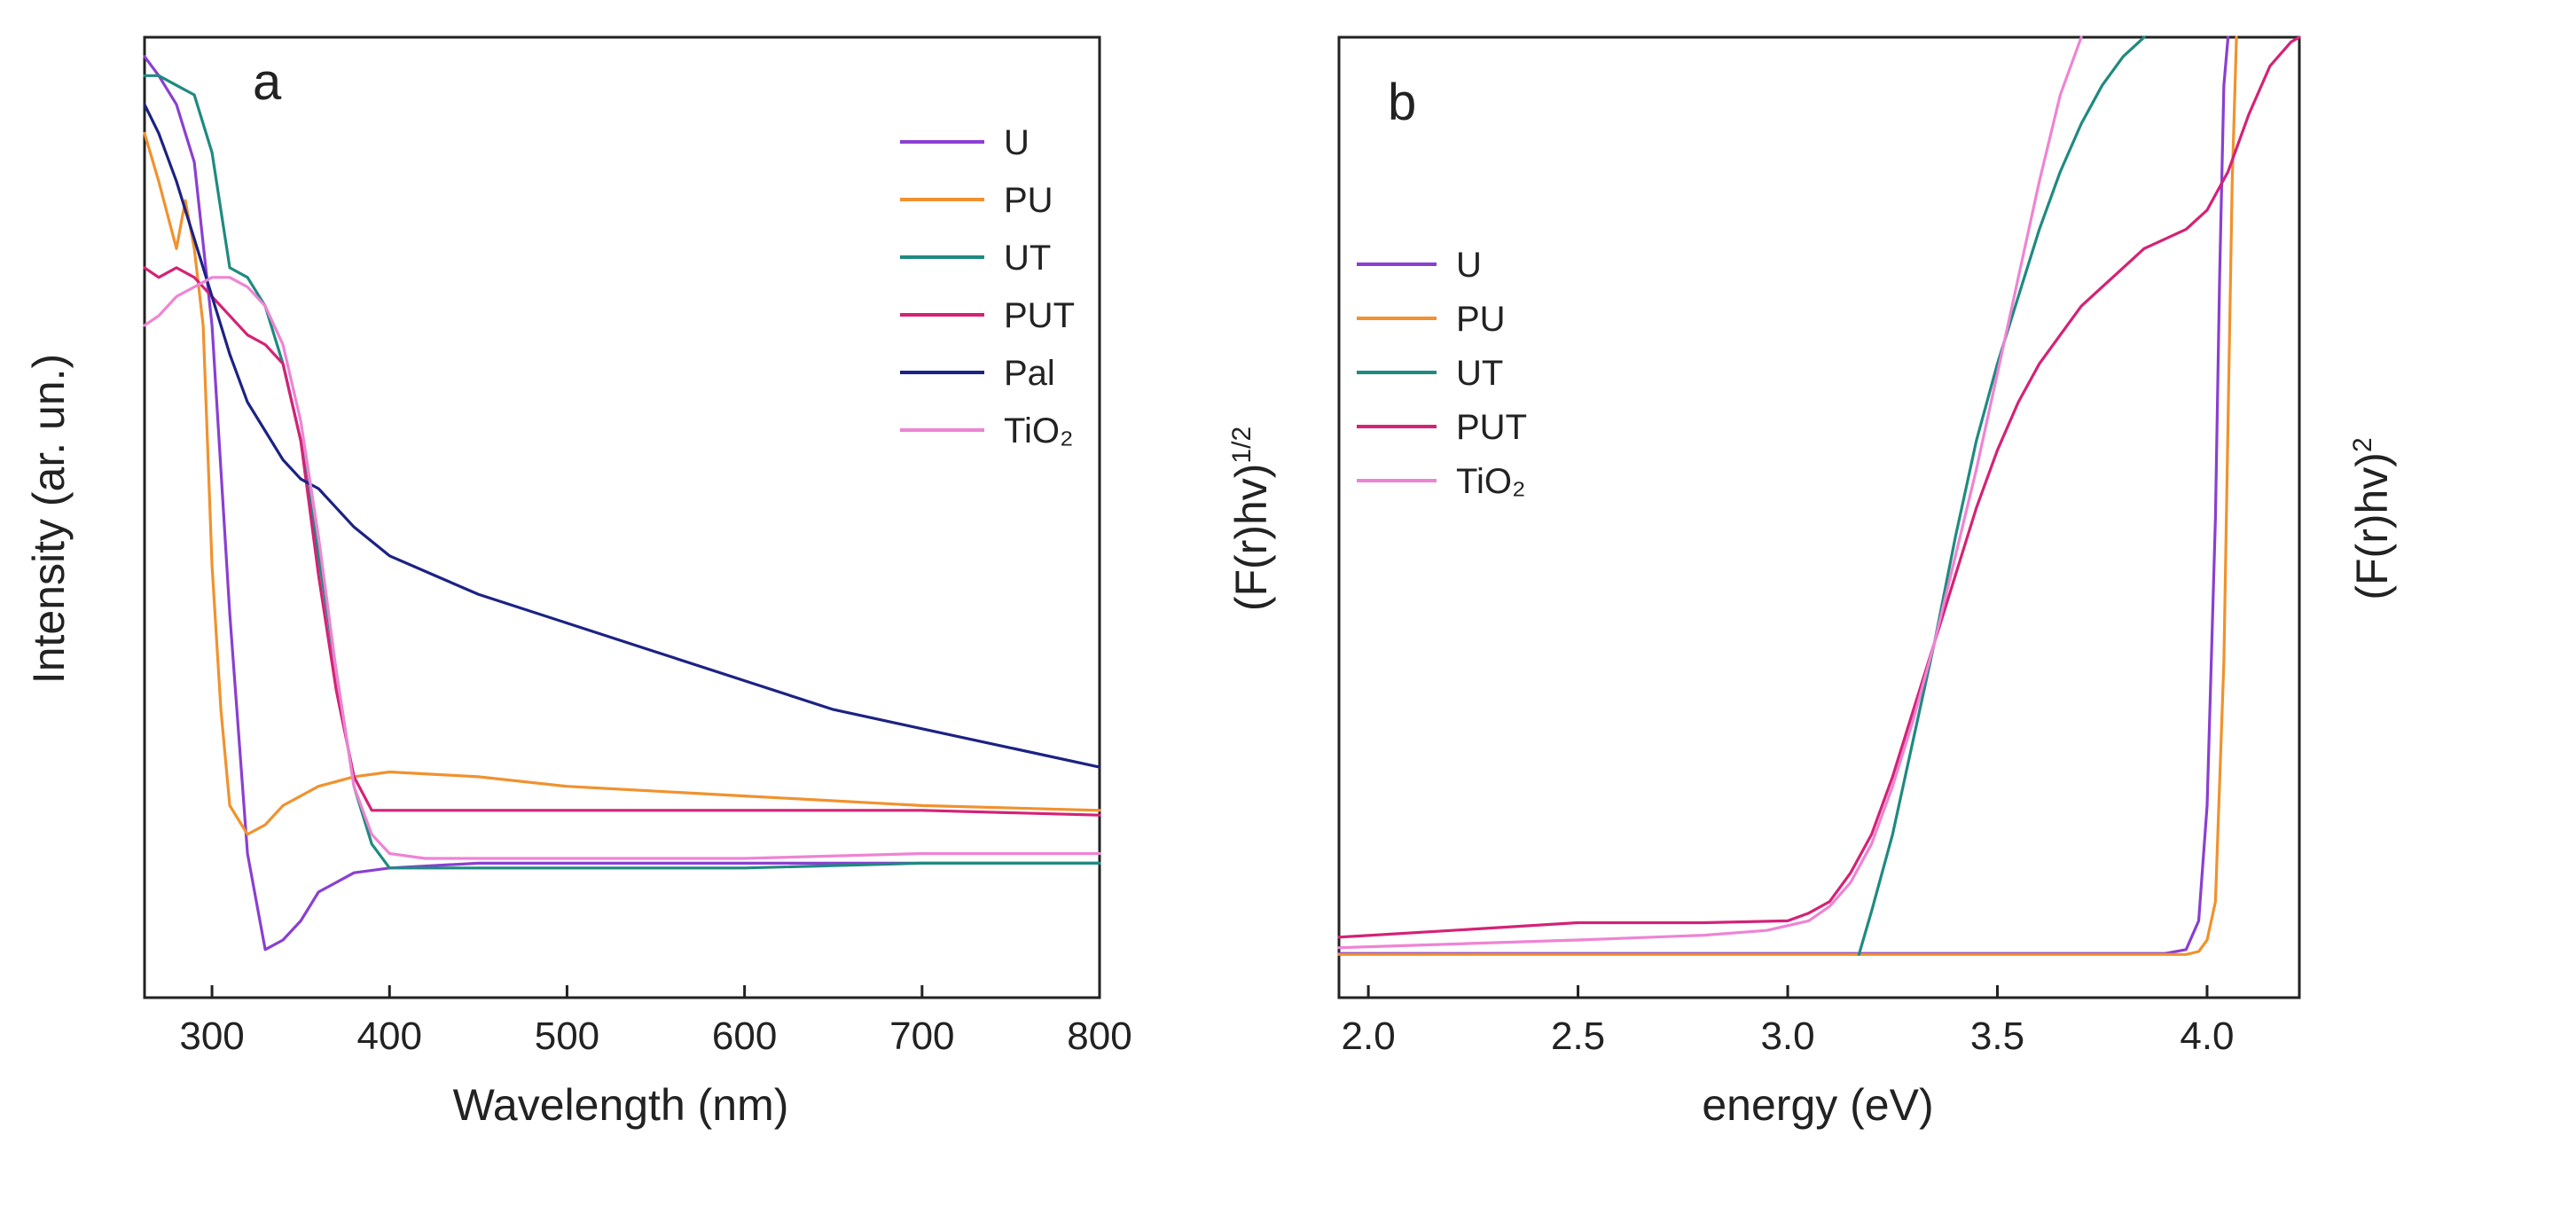 Image resolution: width=2576 pixels, height=1222 pixels. I want to click on panel-b-left-y-axis-title: (F(r)hv)1/2, so click(1251, 519).